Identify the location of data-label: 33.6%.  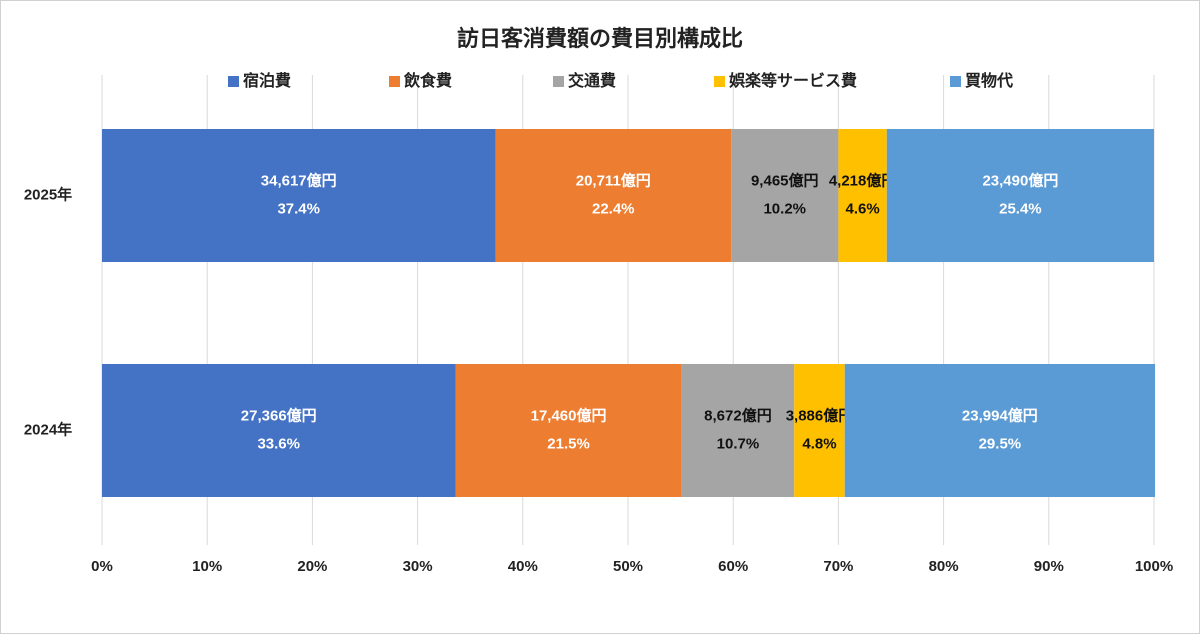
(278, 443).